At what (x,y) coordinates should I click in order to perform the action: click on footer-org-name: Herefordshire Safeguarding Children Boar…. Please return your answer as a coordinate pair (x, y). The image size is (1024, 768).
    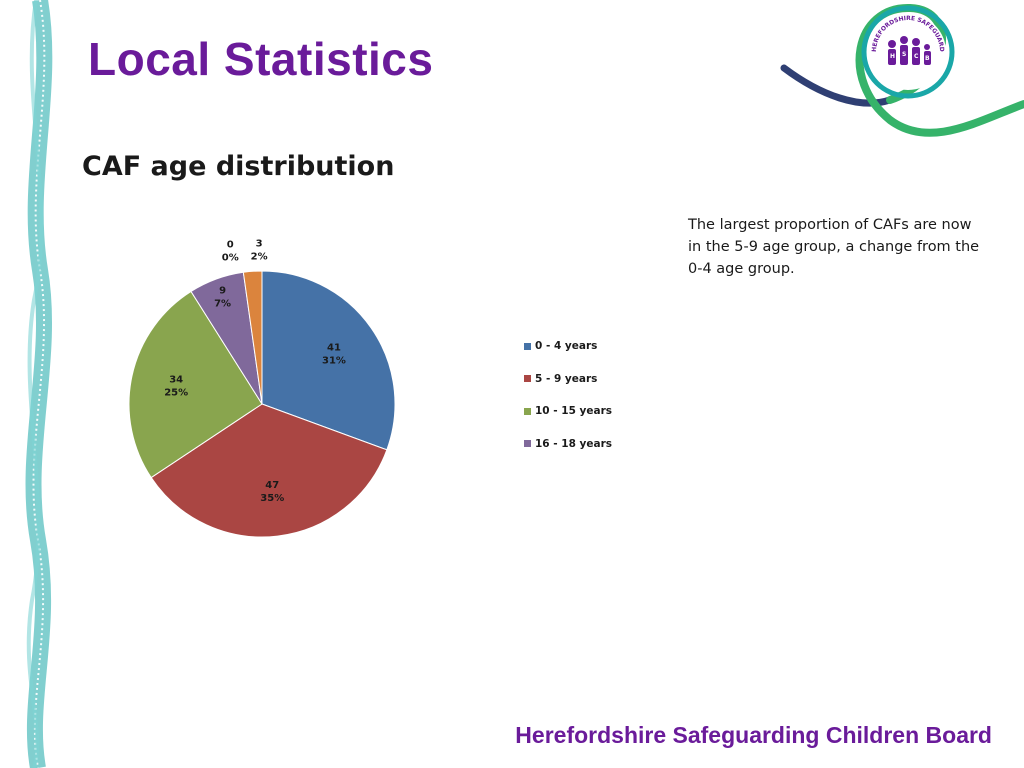
    Looking at the image, I should click on (753, 735).